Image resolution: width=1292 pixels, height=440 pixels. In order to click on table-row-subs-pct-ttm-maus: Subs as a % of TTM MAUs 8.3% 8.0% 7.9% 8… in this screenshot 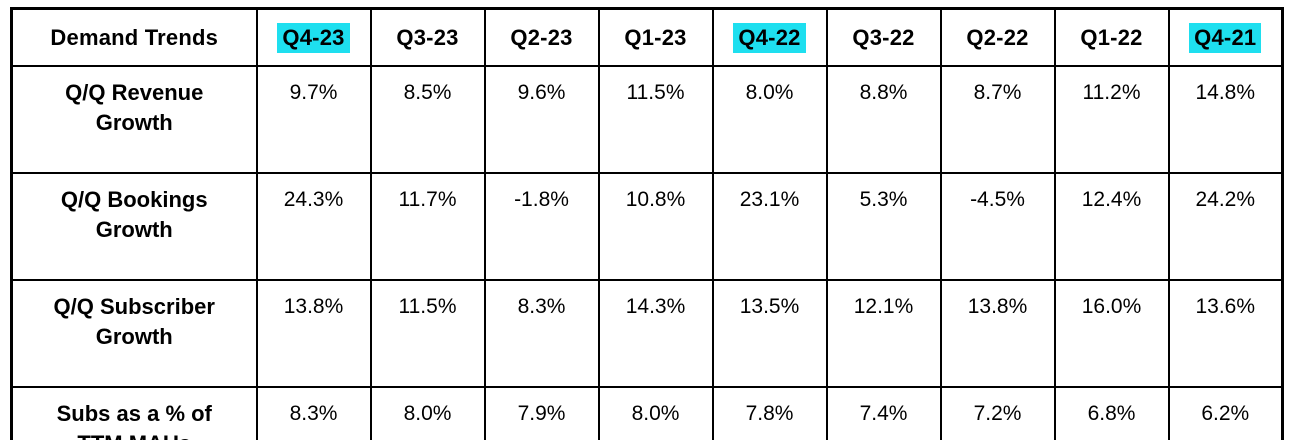, I will do `click(647, 413)`.